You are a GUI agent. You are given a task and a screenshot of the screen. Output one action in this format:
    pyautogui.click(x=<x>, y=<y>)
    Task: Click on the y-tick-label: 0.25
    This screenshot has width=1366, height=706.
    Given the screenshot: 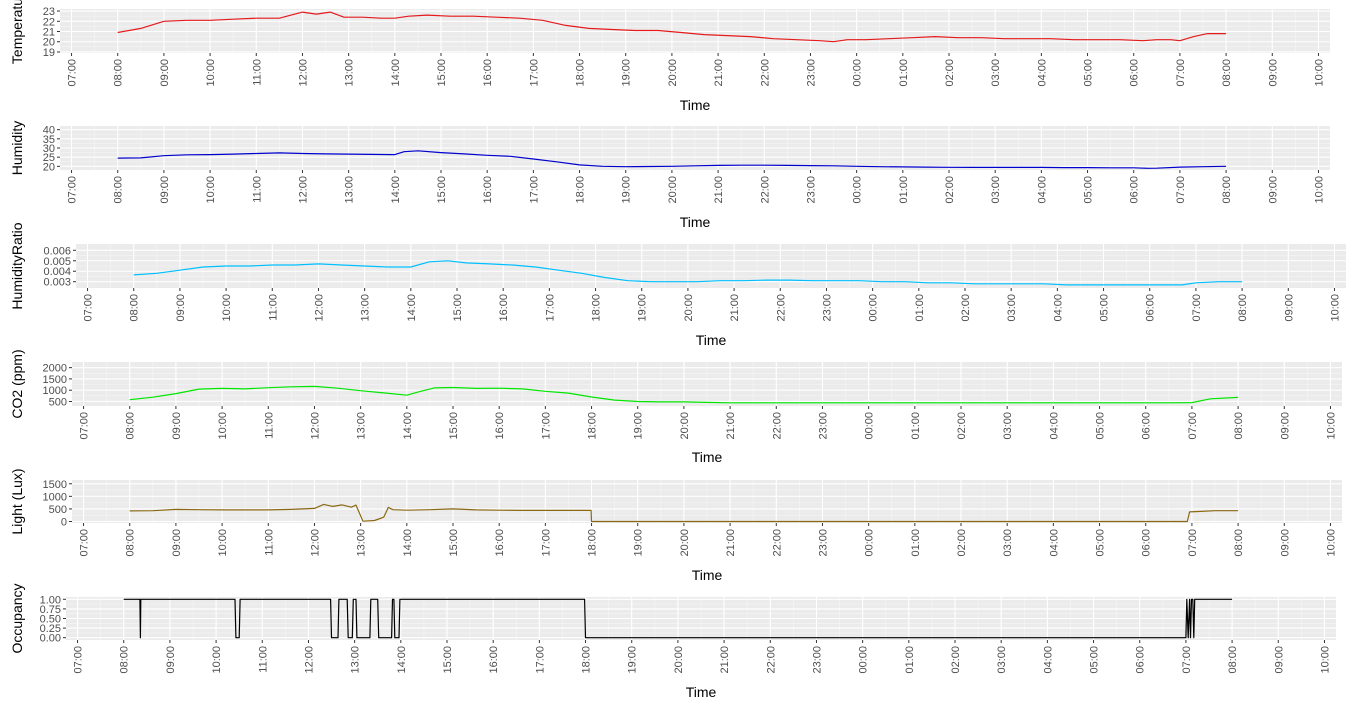 What is the action you would take?
    pyautogui.click(x=50, y=629)
    